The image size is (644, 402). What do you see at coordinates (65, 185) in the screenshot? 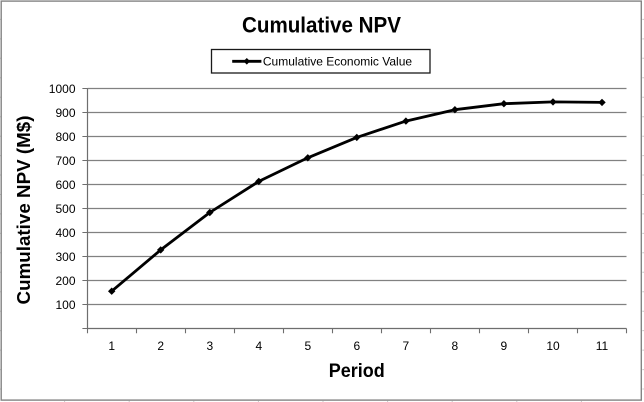
I see `svg-text: 600` at bounding box center [65, 185].